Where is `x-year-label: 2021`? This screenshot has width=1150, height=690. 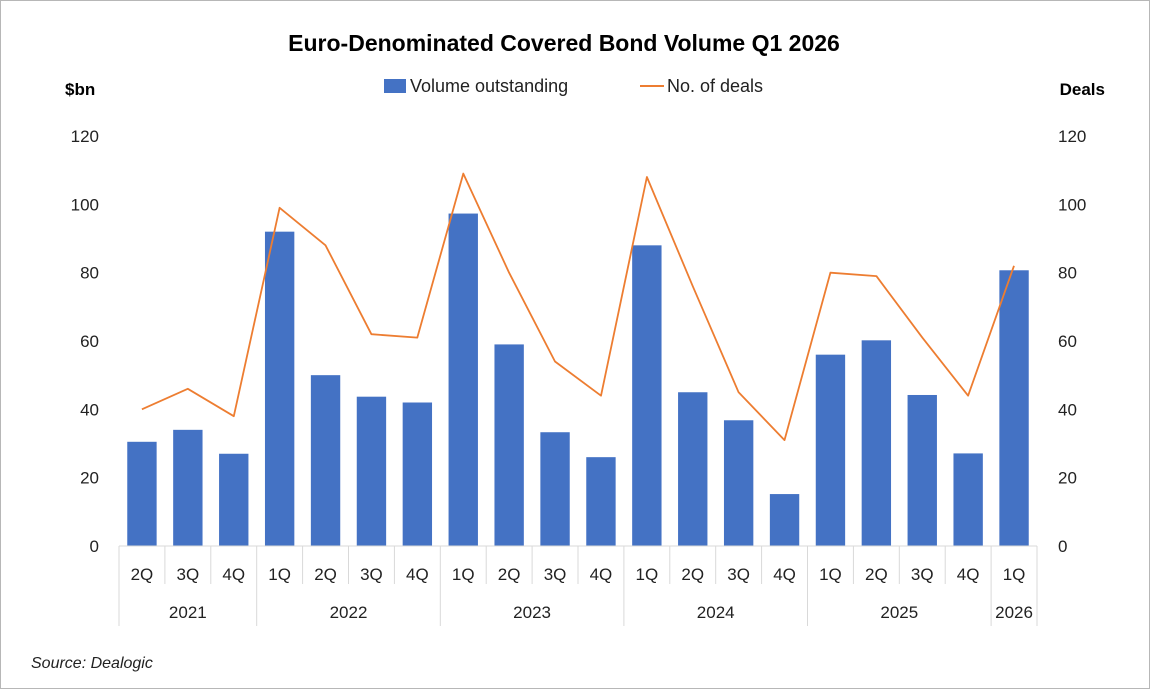 x-year-label: 2021 is located at coordinates (188, 612).